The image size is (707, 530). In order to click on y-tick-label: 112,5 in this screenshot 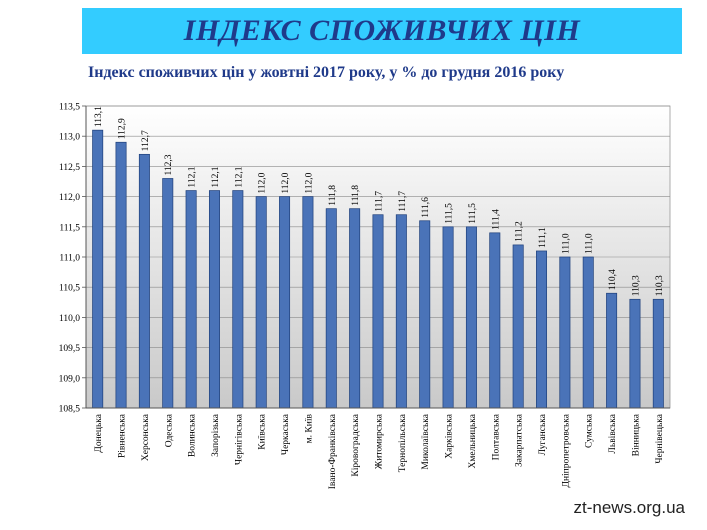, I will do `click(69, 168)`.